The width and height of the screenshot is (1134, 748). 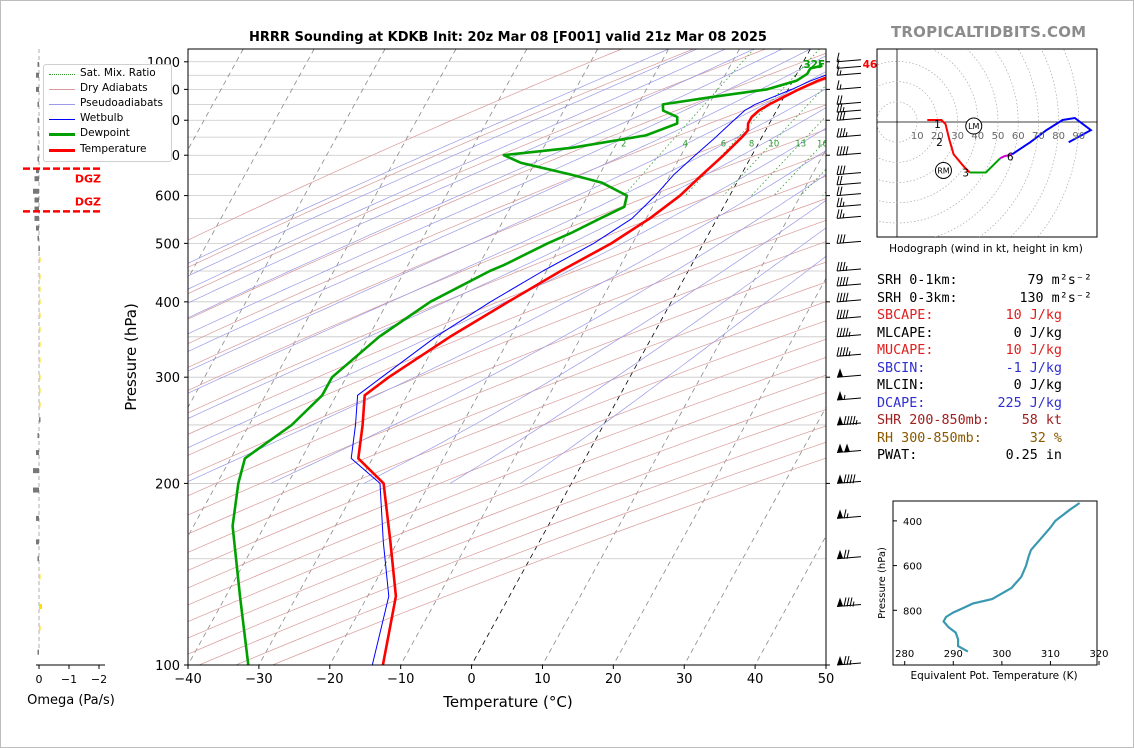 What do you see at coordinates (107, 150) in the screenshot?
I see `legend-item-temperature: Temperature` at bounding box center [107, 150].